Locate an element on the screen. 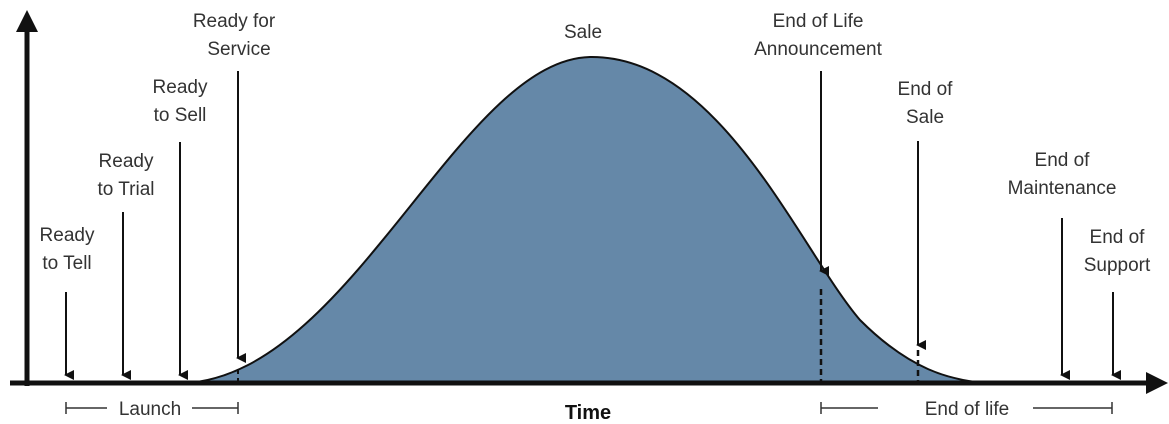 The height and width of the screenshot is (424, 1169). end-of-support-label-line2: Support is located at coordinates (1117, 265).